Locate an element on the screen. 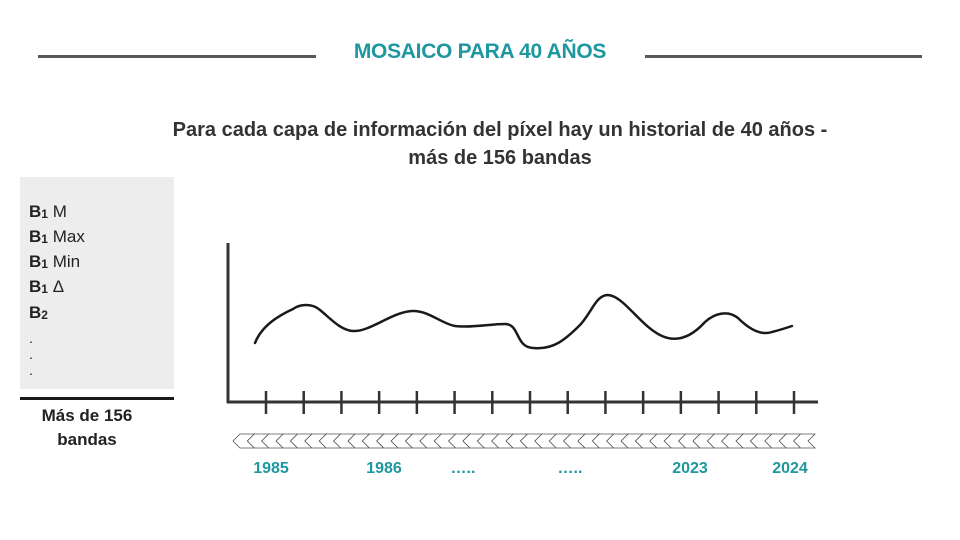  band-item: B2 is located at coordinates (38, 312).